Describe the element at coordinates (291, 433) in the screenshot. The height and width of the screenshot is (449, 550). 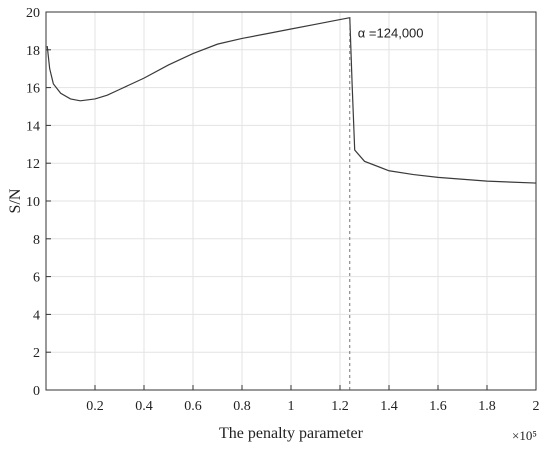
I see `x-axis-title: The penalty parameter` at that location.